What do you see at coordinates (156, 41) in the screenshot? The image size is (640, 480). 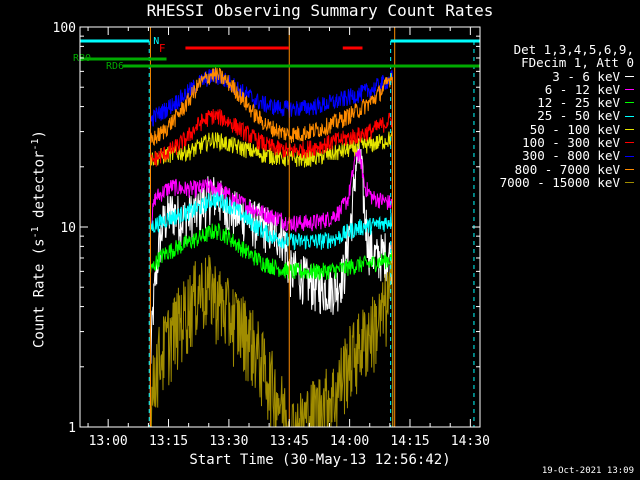 I see `night-label: N` at bounding box center [156, 41].